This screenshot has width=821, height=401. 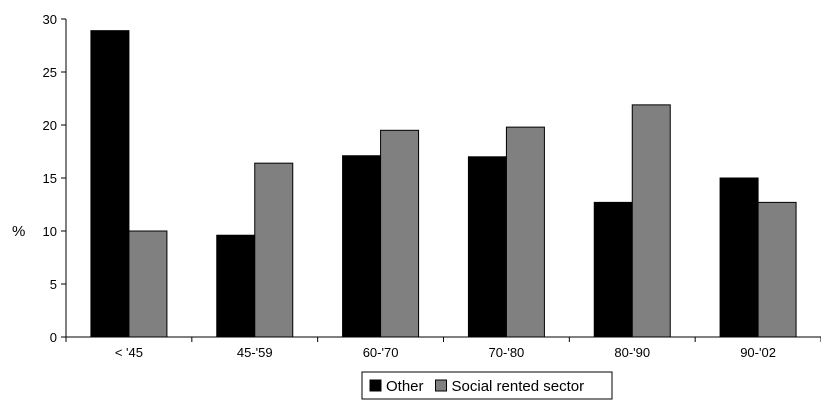 What do you see at coordinates (507, 352) in the screenshot?
I see `x-category-label-3: 70-'80` at bounding box center [507, 352].